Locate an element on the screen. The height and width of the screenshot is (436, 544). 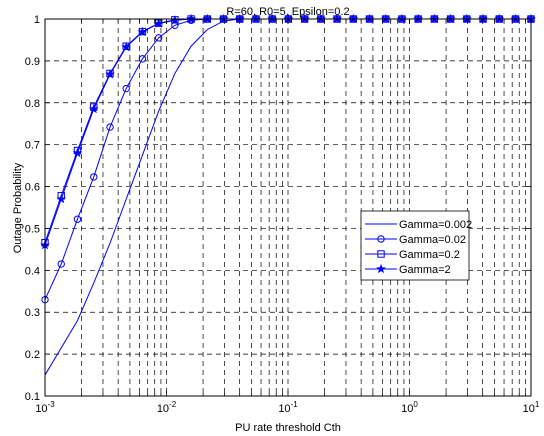
x-axis-label: PU rate threshold Cth is located at coordinates (288, 428).